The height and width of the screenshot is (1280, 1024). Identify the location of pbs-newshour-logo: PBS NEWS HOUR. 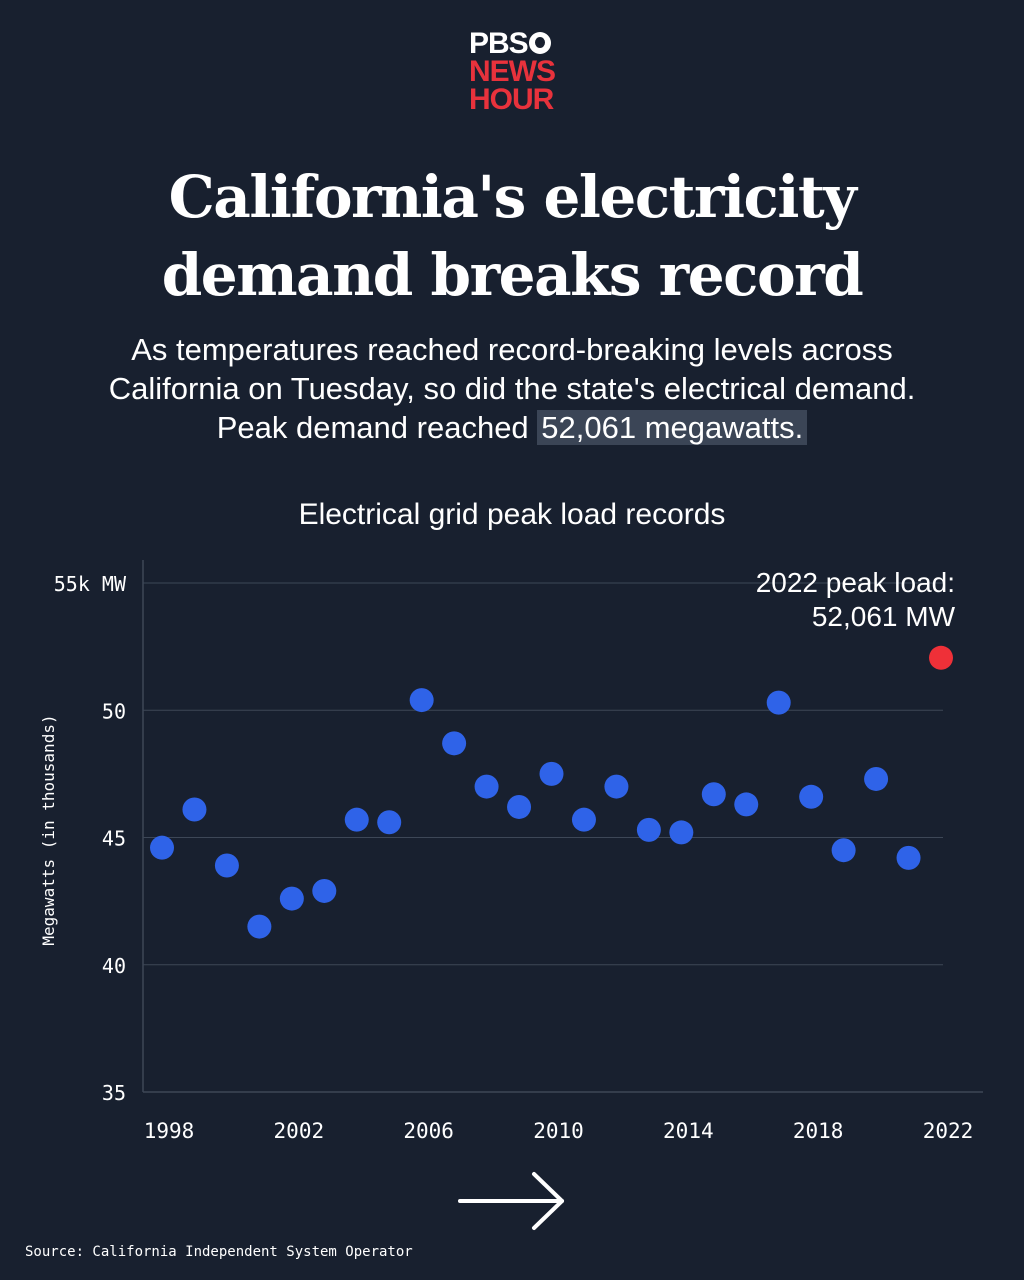
(512, 71).